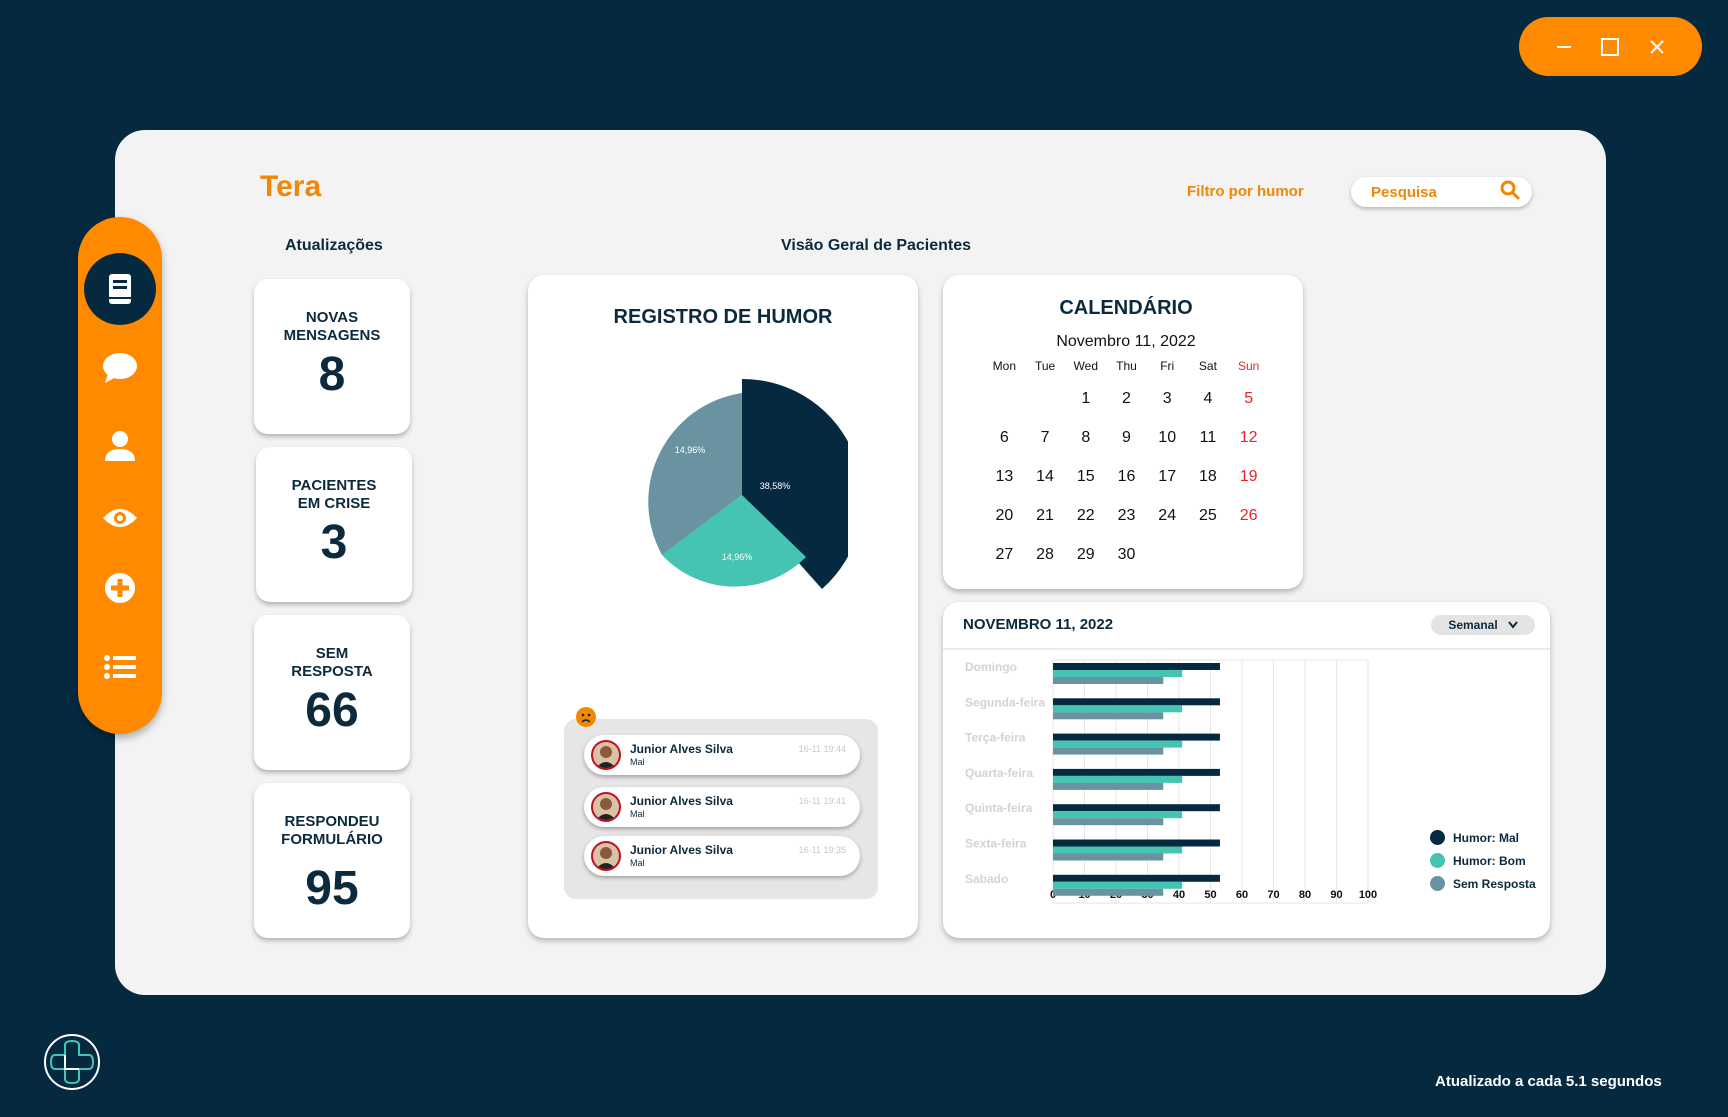 This screenshot has height=1117, width=1728. Describe the element at coordinates (332, 860) in the screenshot. I see `stat-card-form-answered: RESPONDEU FORMULÁRIO 95` at that location.